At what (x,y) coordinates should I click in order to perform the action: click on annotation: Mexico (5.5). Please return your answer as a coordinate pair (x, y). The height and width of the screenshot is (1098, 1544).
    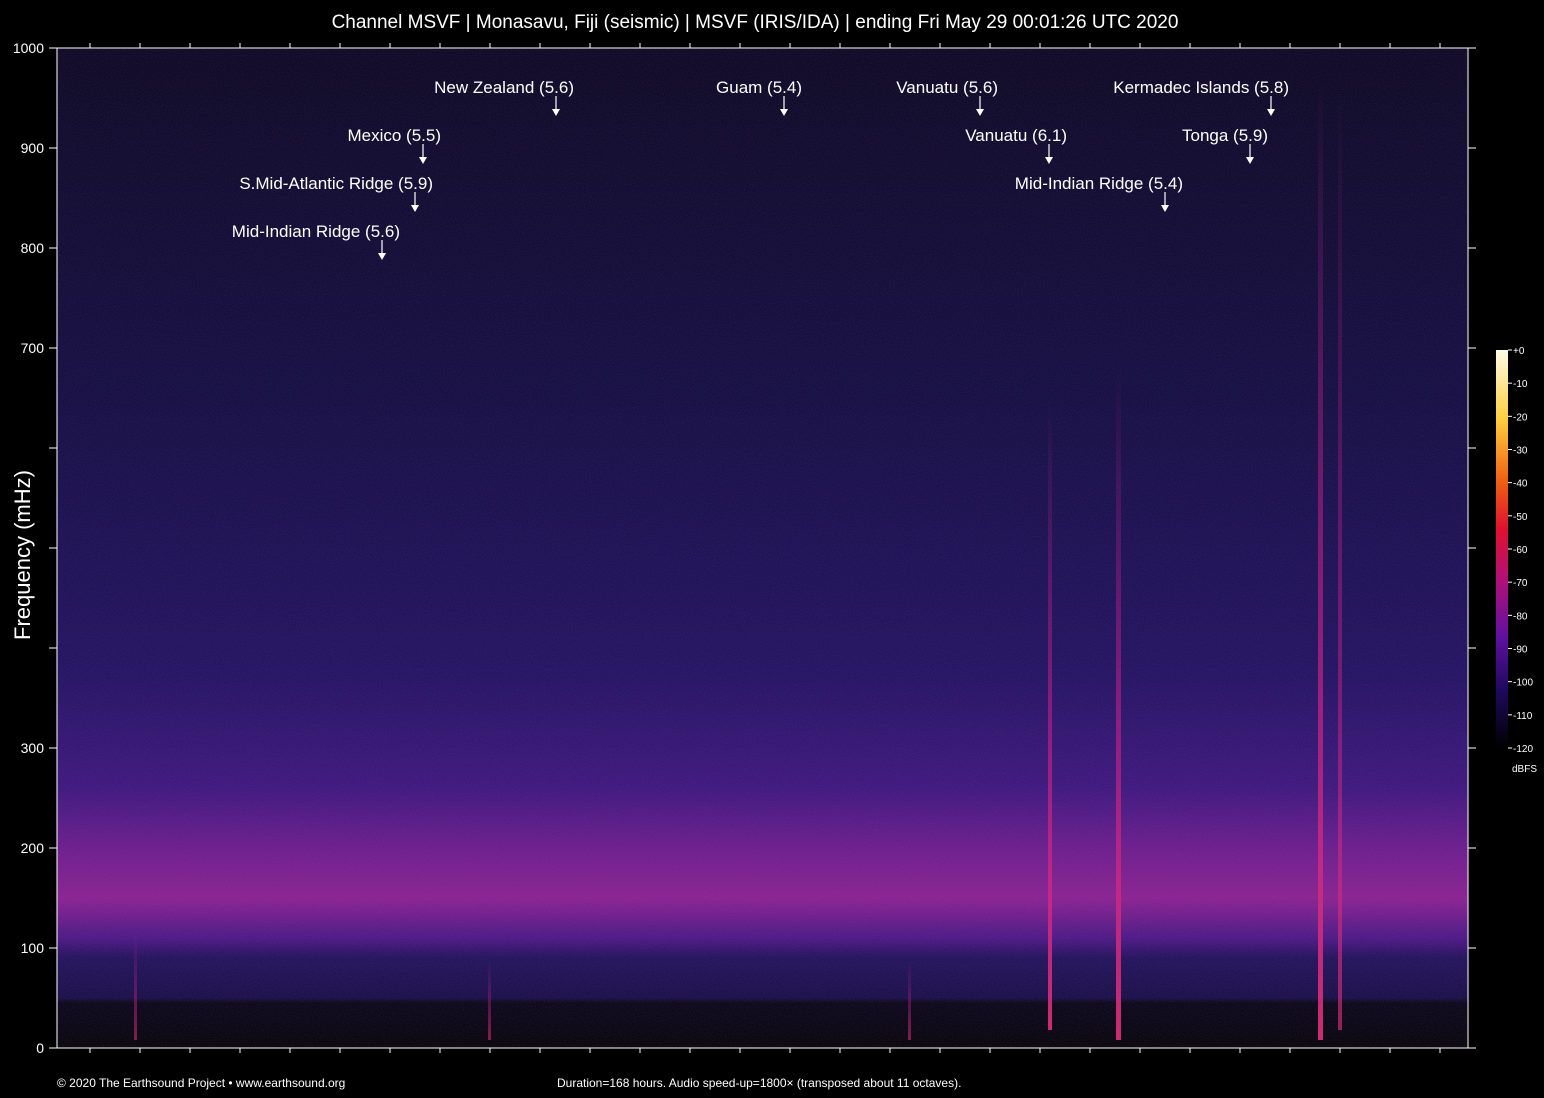
    Looking at the image, I should click on (394, 135).